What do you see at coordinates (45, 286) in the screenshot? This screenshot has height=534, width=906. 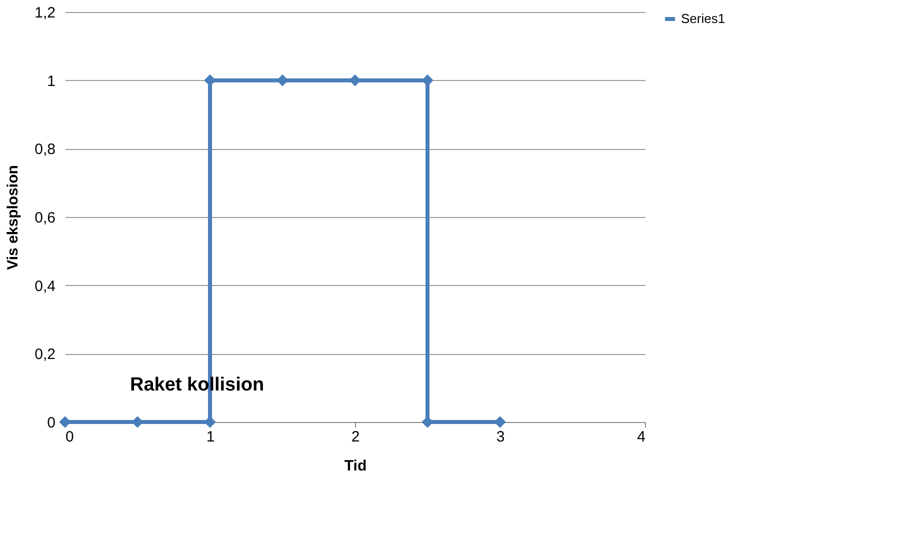 I see `y-tick-label: 0,4` at bounding box center [45, 286].